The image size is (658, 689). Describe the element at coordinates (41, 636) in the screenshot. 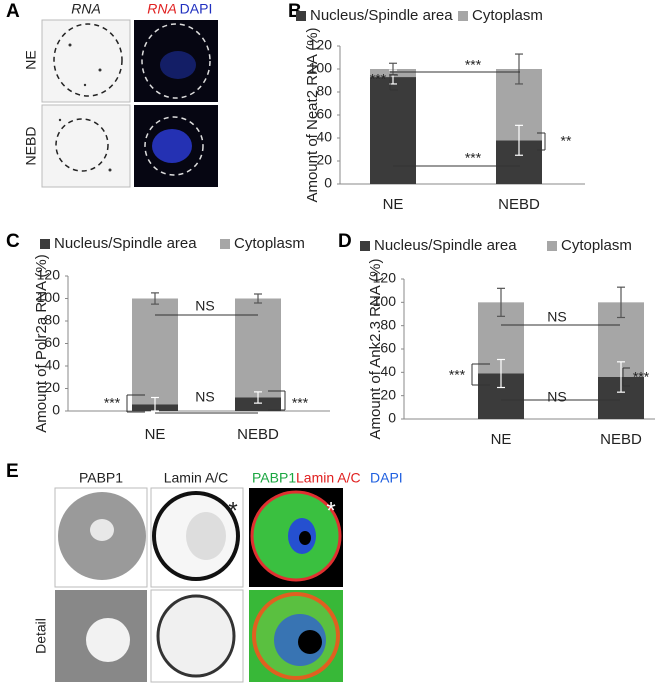

I see `row-label: Detail` at that location.